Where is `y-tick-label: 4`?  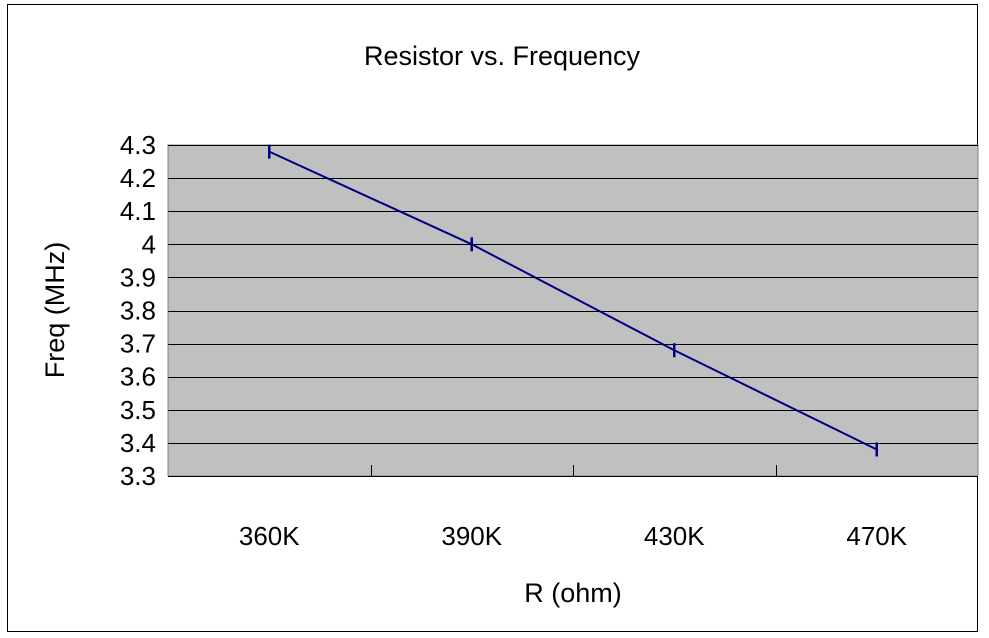
y-tick-label: 4 is located at coordinates (149, 244).